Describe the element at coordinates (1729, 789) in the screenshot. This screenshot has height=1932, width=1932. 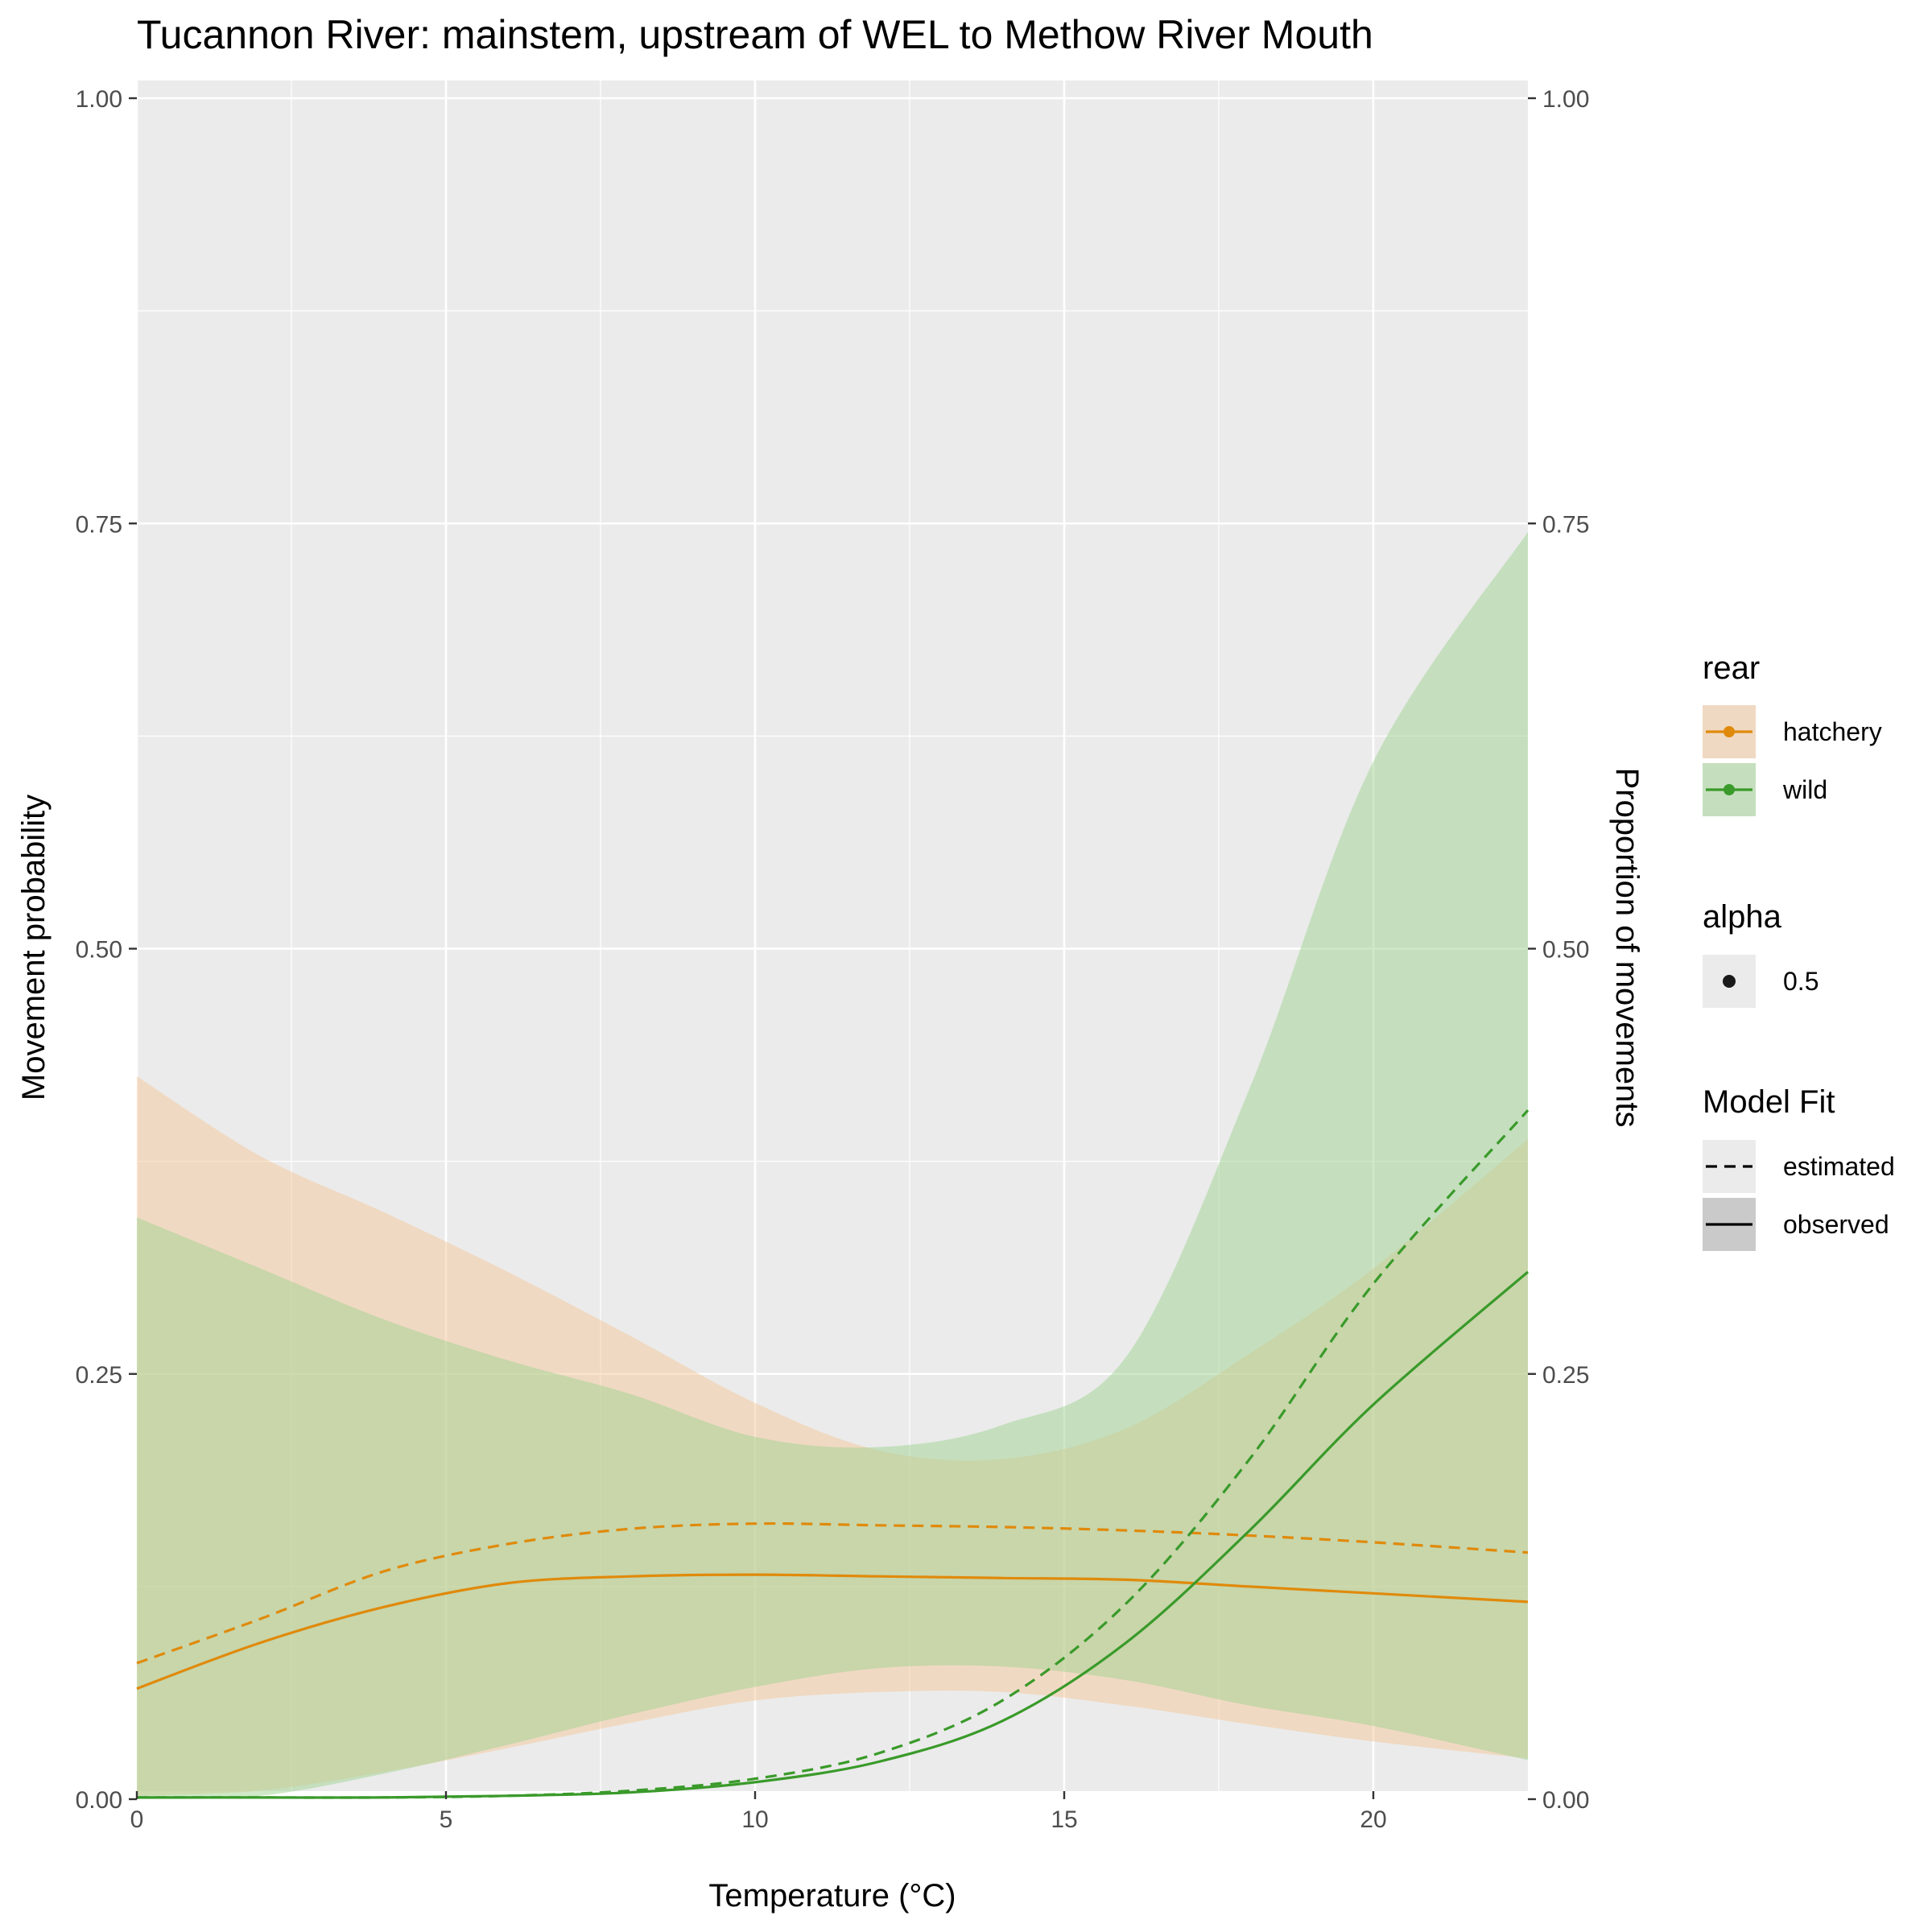
I see `wild-legend-point` at that location.